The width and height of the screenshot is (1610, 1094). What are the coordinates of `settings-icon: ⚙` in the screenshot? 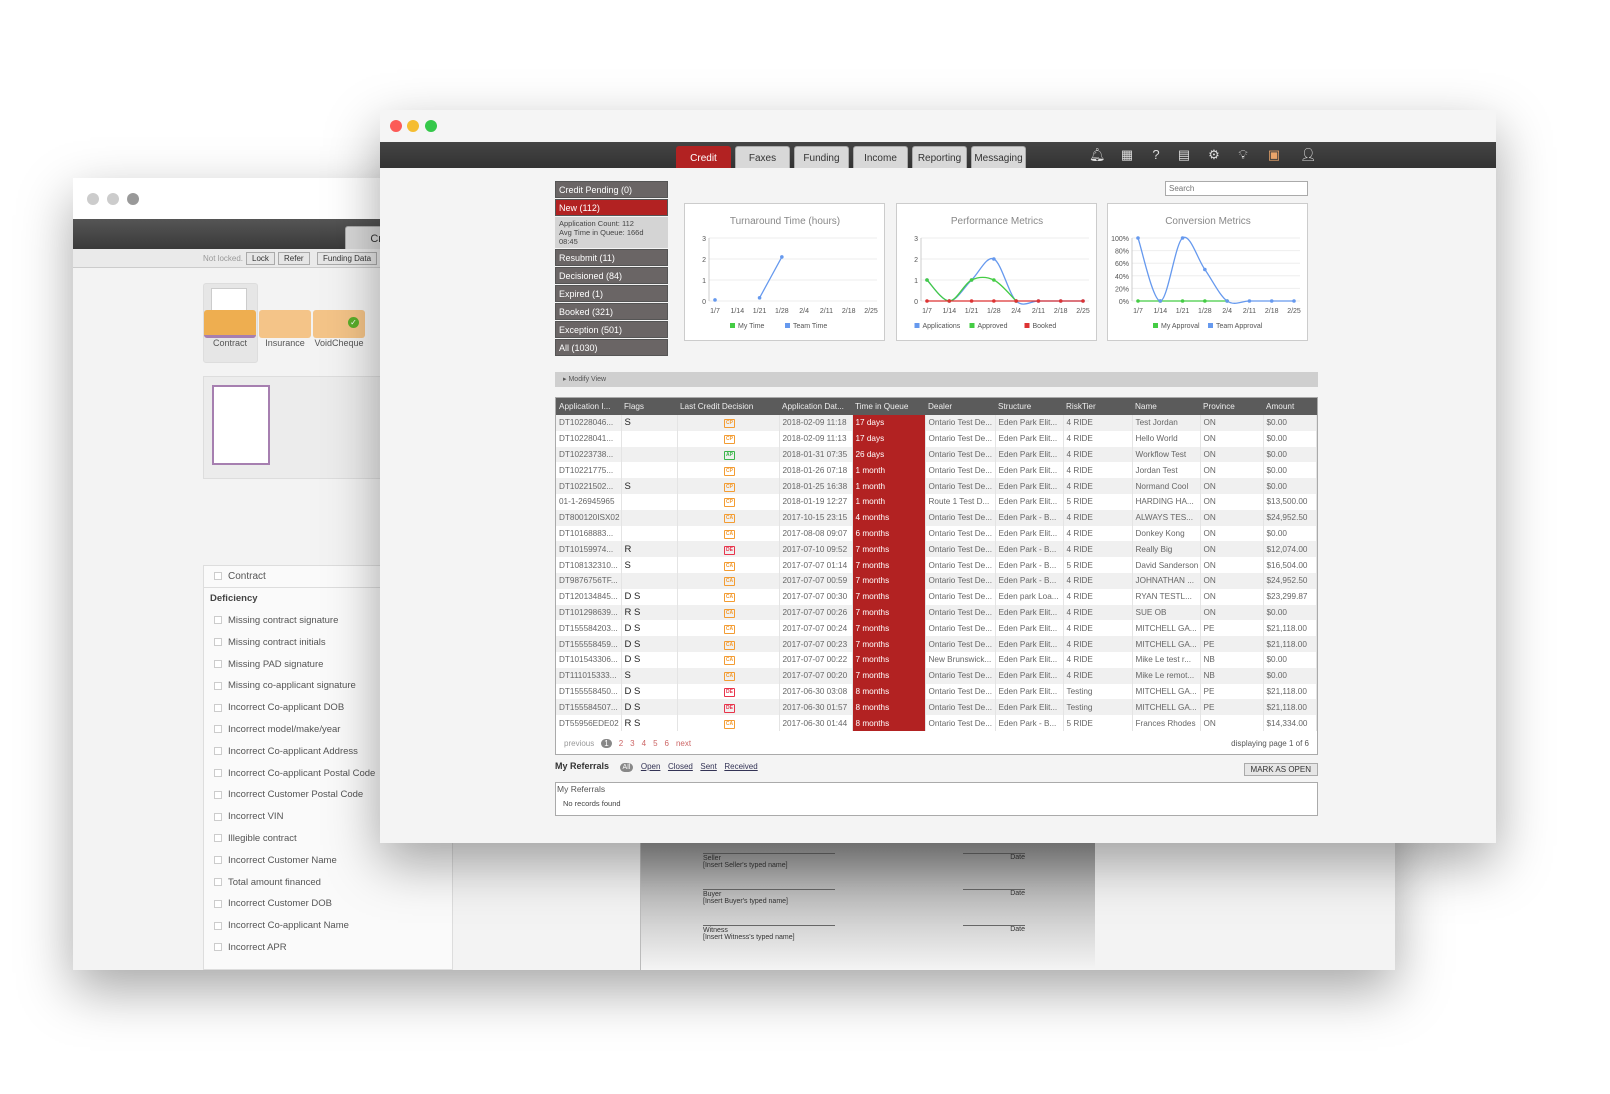 It's located at (1214, 154).